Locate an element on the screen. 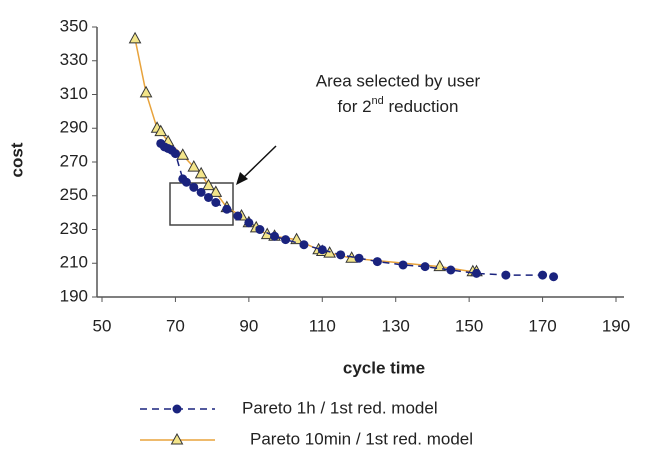  annotation: Area selected by user is located at coordinates (398, 80).